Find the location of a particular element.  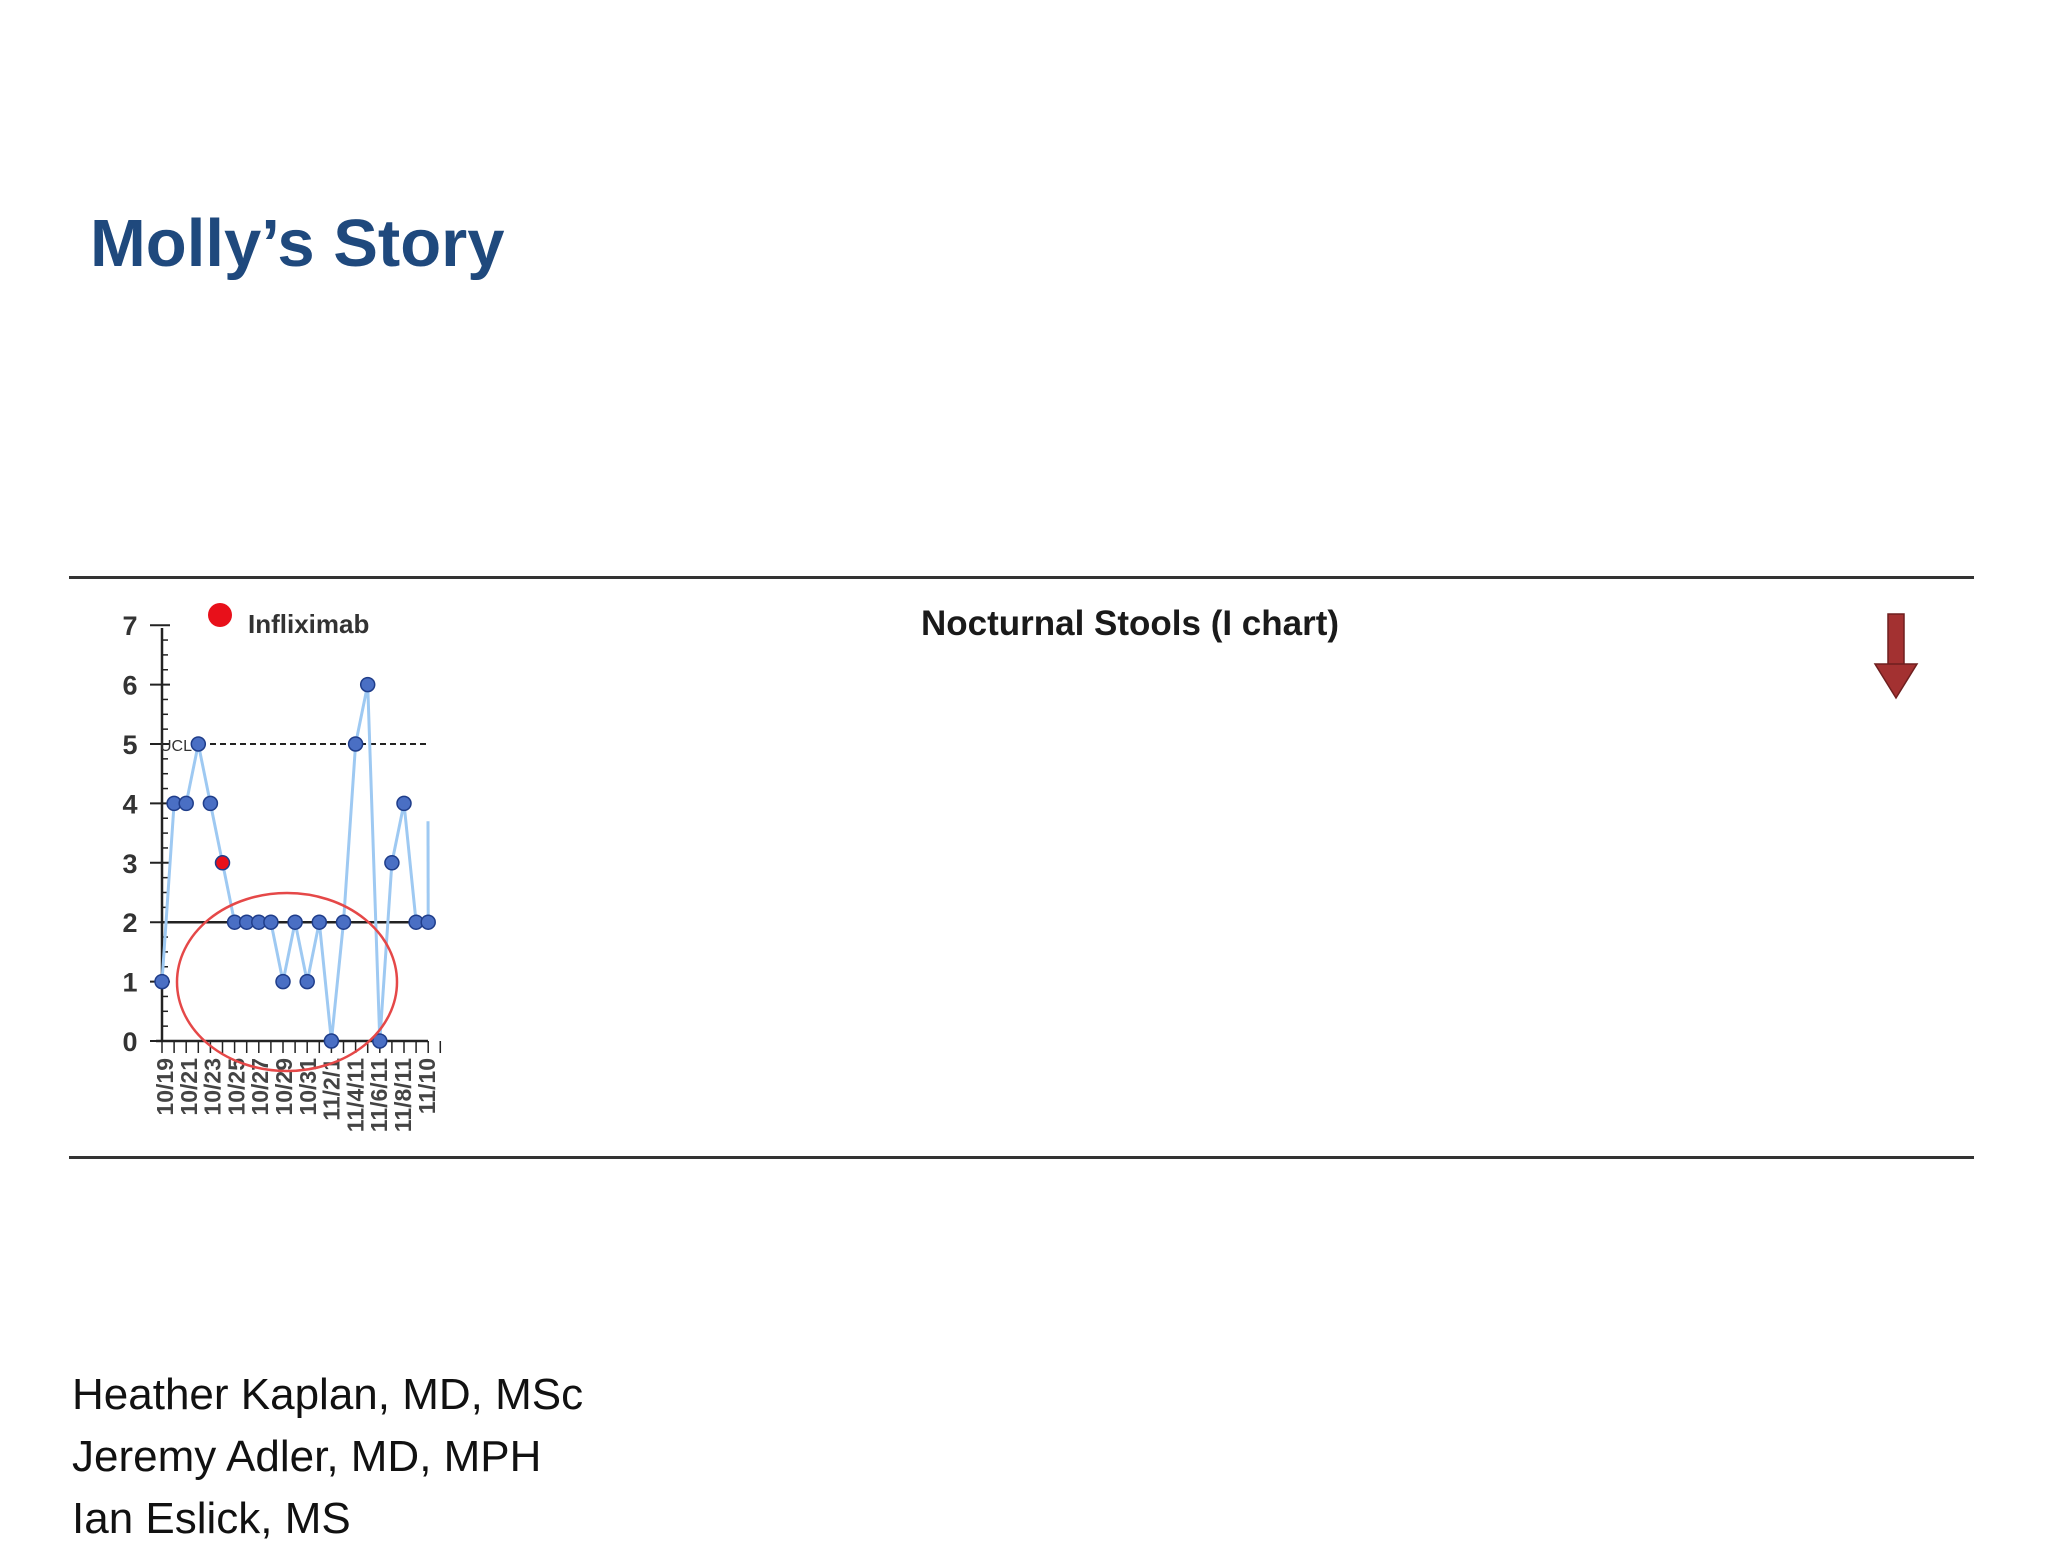

x-tick-label: 11/4/11 is located at coordinates (355, 1095).